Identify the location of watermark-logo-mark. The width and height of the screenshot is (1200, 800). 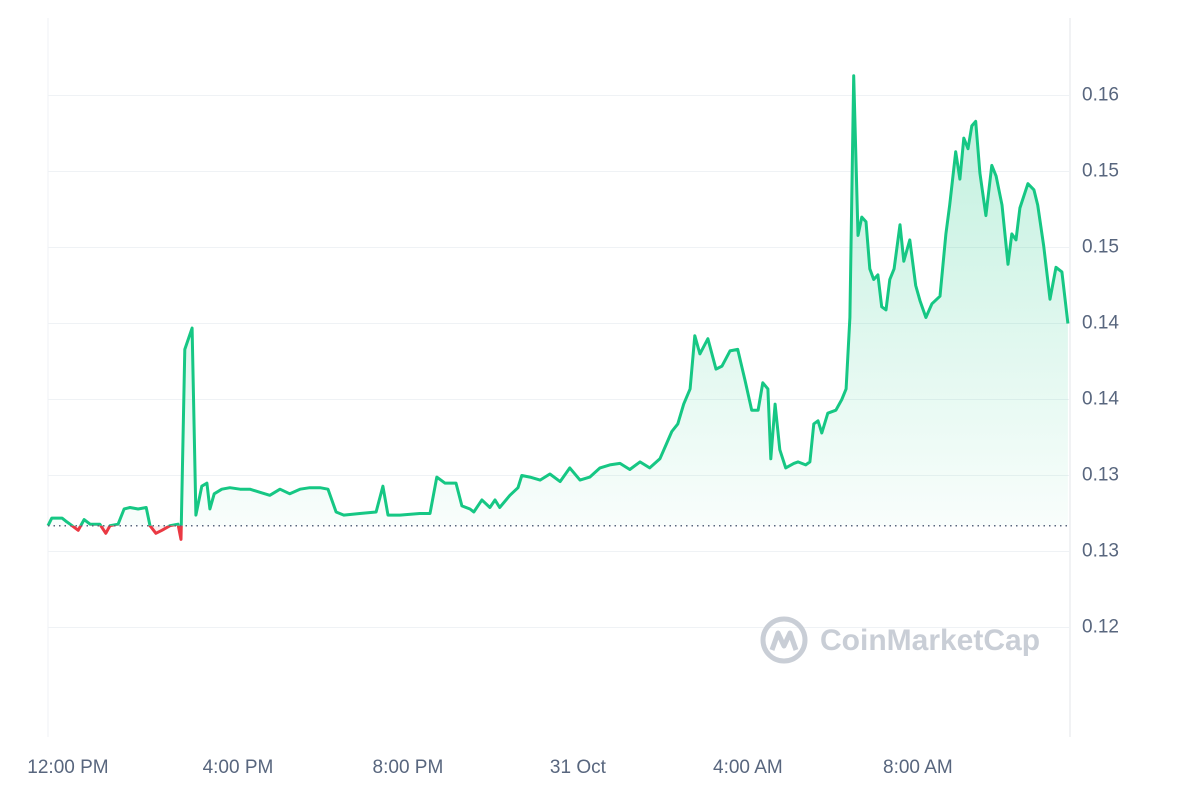
(784, 640).